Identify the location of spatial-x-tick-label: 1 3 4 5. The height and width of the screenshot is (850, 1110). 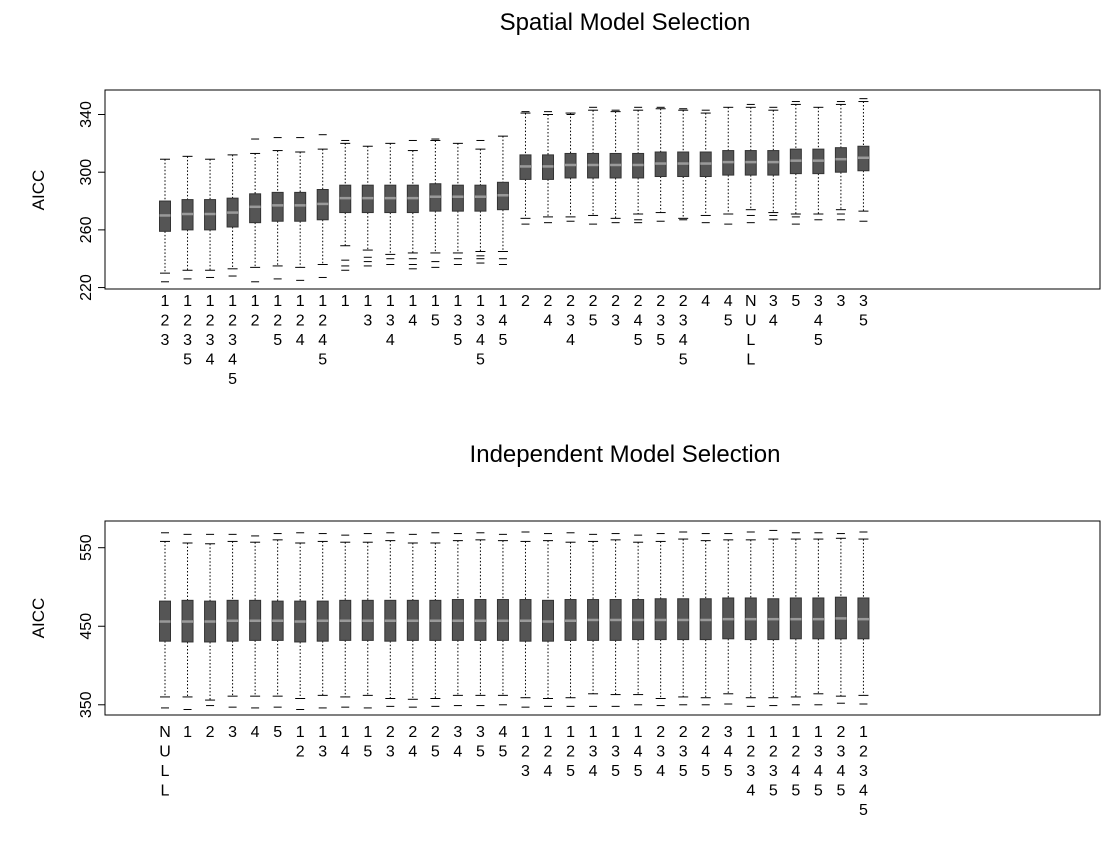
(480, 331).